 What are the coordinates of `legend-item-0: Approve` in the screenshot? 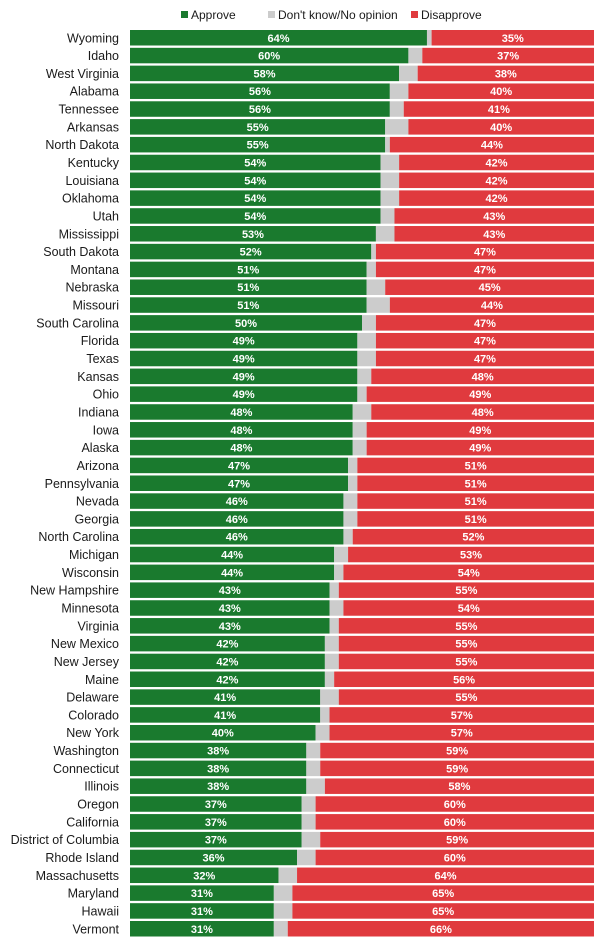 It's located at (208, 15).